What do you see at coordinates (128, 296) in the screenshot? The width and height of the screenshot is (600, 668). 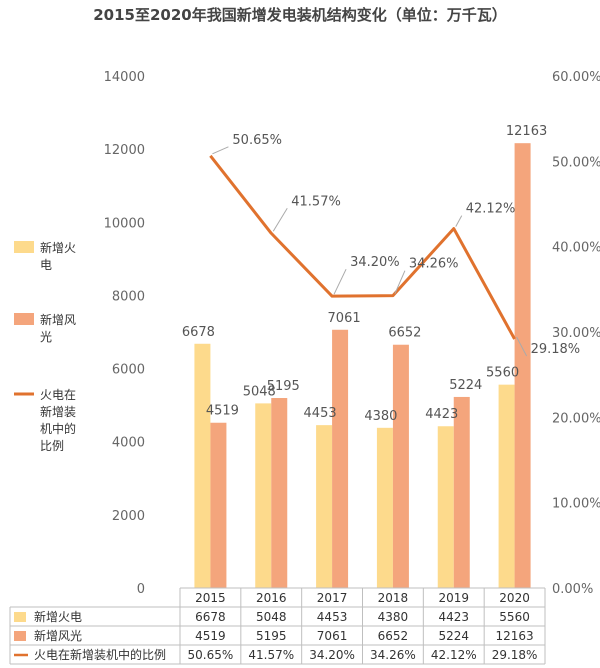 I see `y-tick-label: 8000` at bounding box center [128, 296].